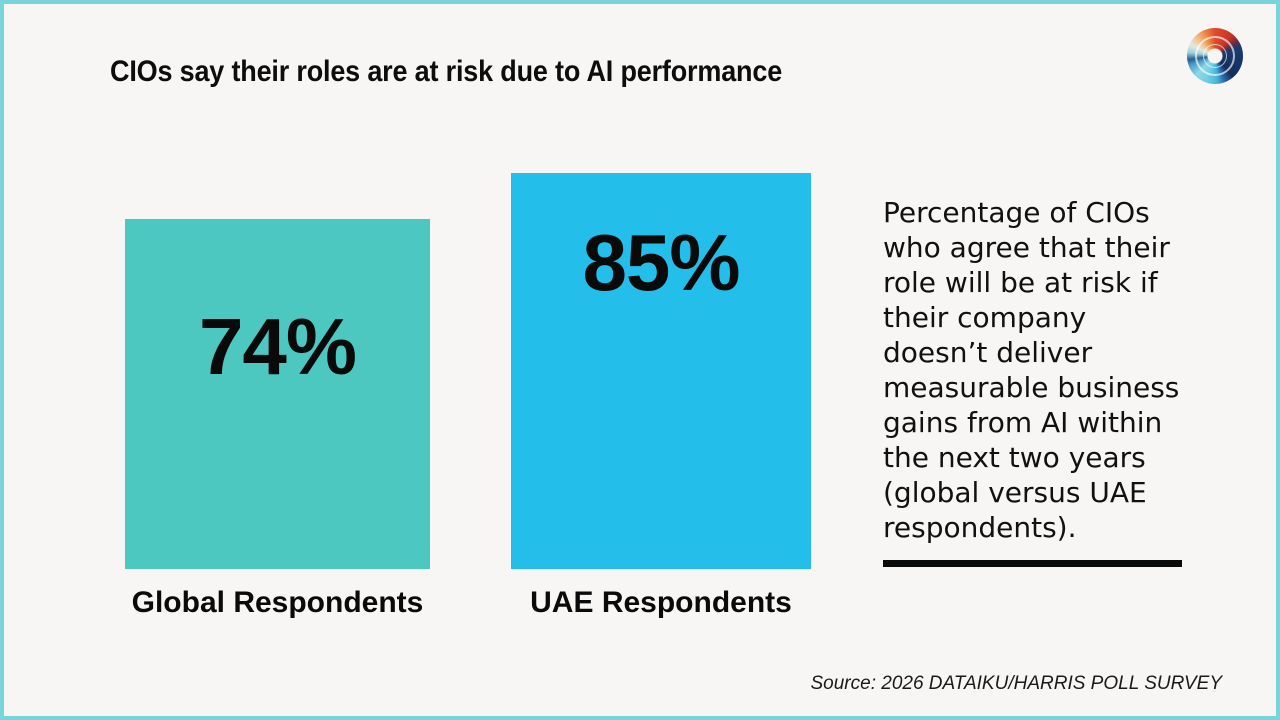 This screenshot has width=1280, height=720. Describe the element at coordinates (277, 394) in the screenshot. I see `bar-global-respondents: 74%` at that location.